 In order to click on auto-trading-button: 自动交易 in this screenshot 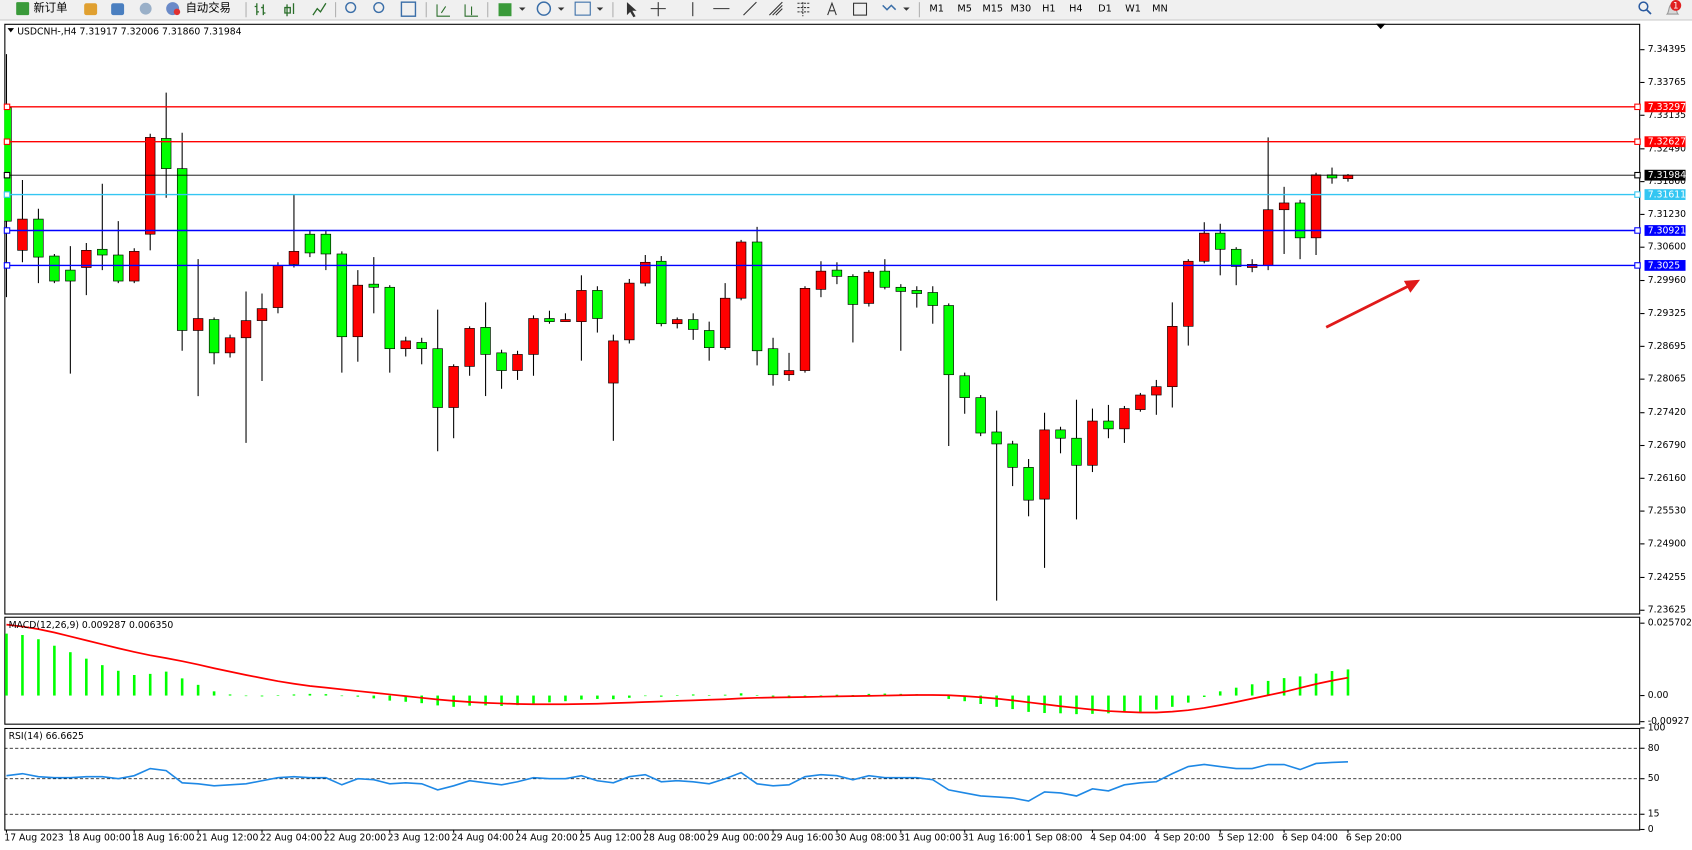, I will do `click(198, 8)`.